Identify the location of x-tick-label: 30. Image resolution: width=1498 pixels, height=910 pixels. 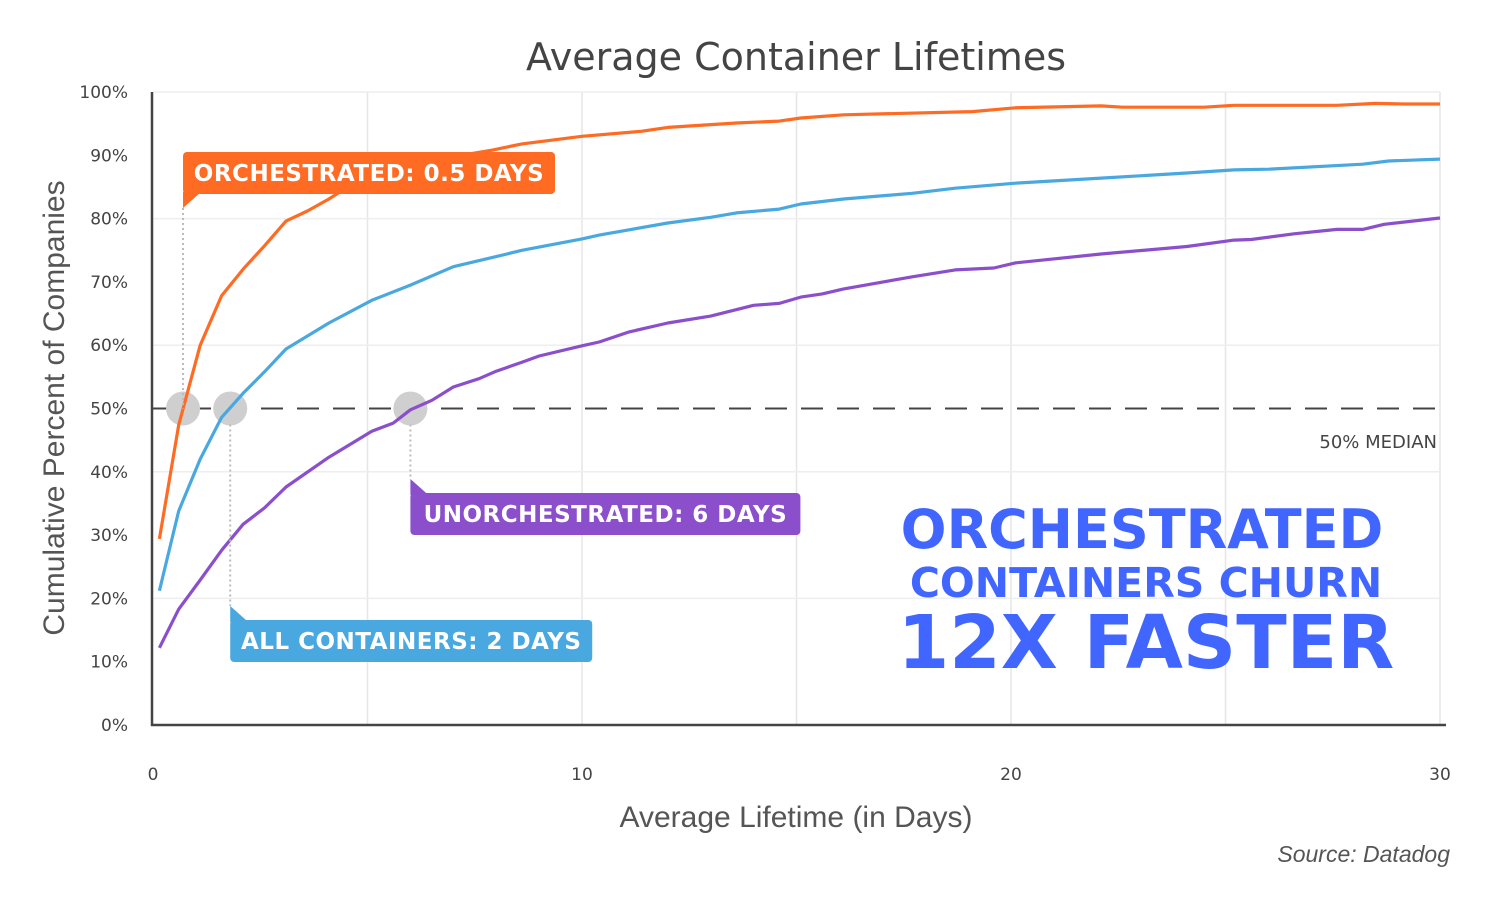
(1440, 775).